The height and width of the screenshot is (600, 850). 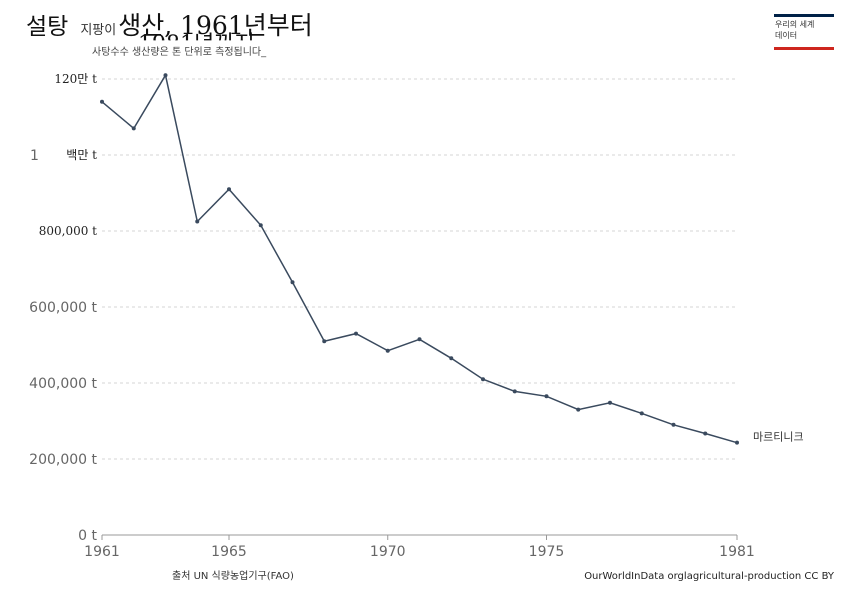 I want to click on owid-logo: 우리의 세계 데이터, so click(x=804, y=32).